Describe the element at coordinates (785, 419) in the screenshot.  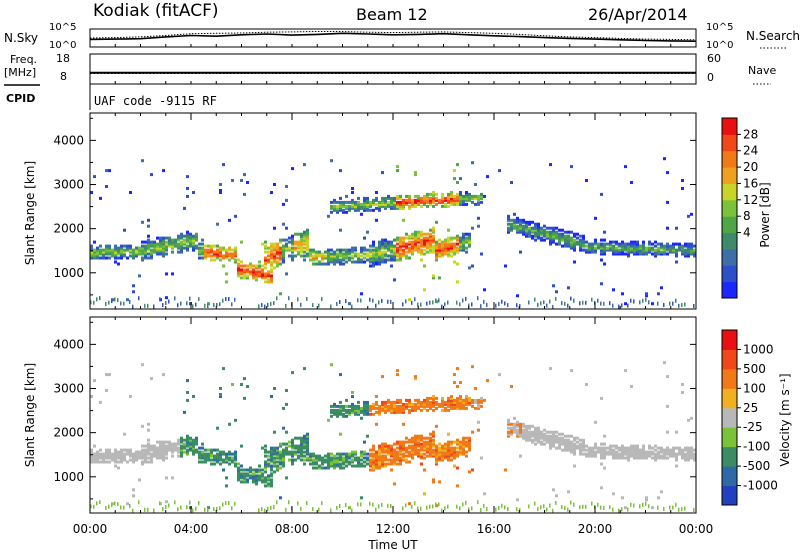
I see `velocity-cbar-label: Velocity [m s⁻¹]` at that location.